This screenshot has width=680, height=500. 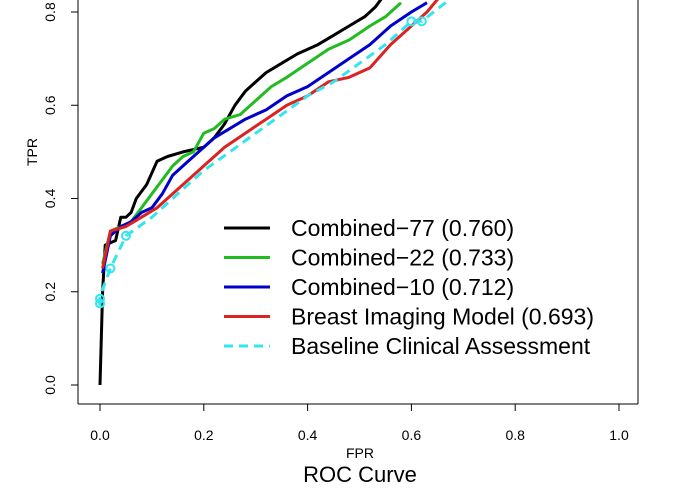 I want to click on y-tick-label: 0.6, so click(x=50, y=105).